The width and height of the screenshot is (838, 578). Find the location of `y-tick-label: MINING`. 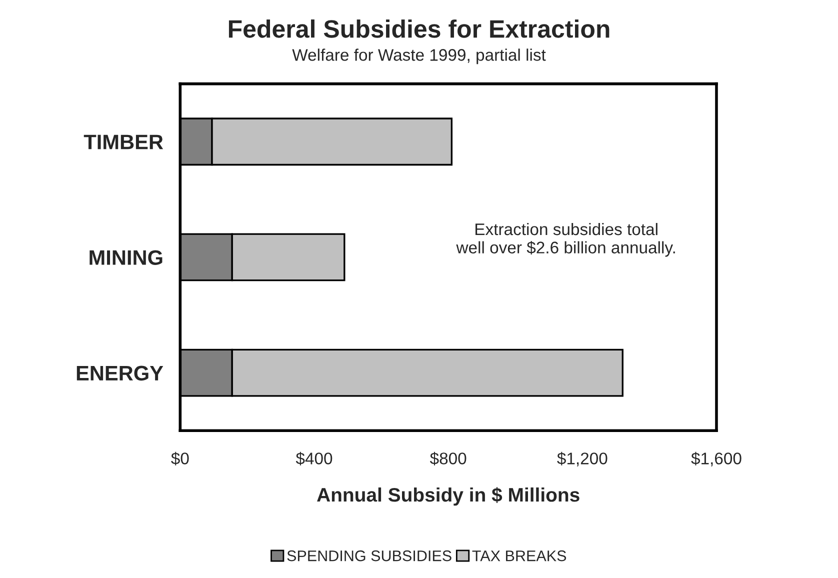

y-tick-label: MINING is located at coordinates (126, 257).